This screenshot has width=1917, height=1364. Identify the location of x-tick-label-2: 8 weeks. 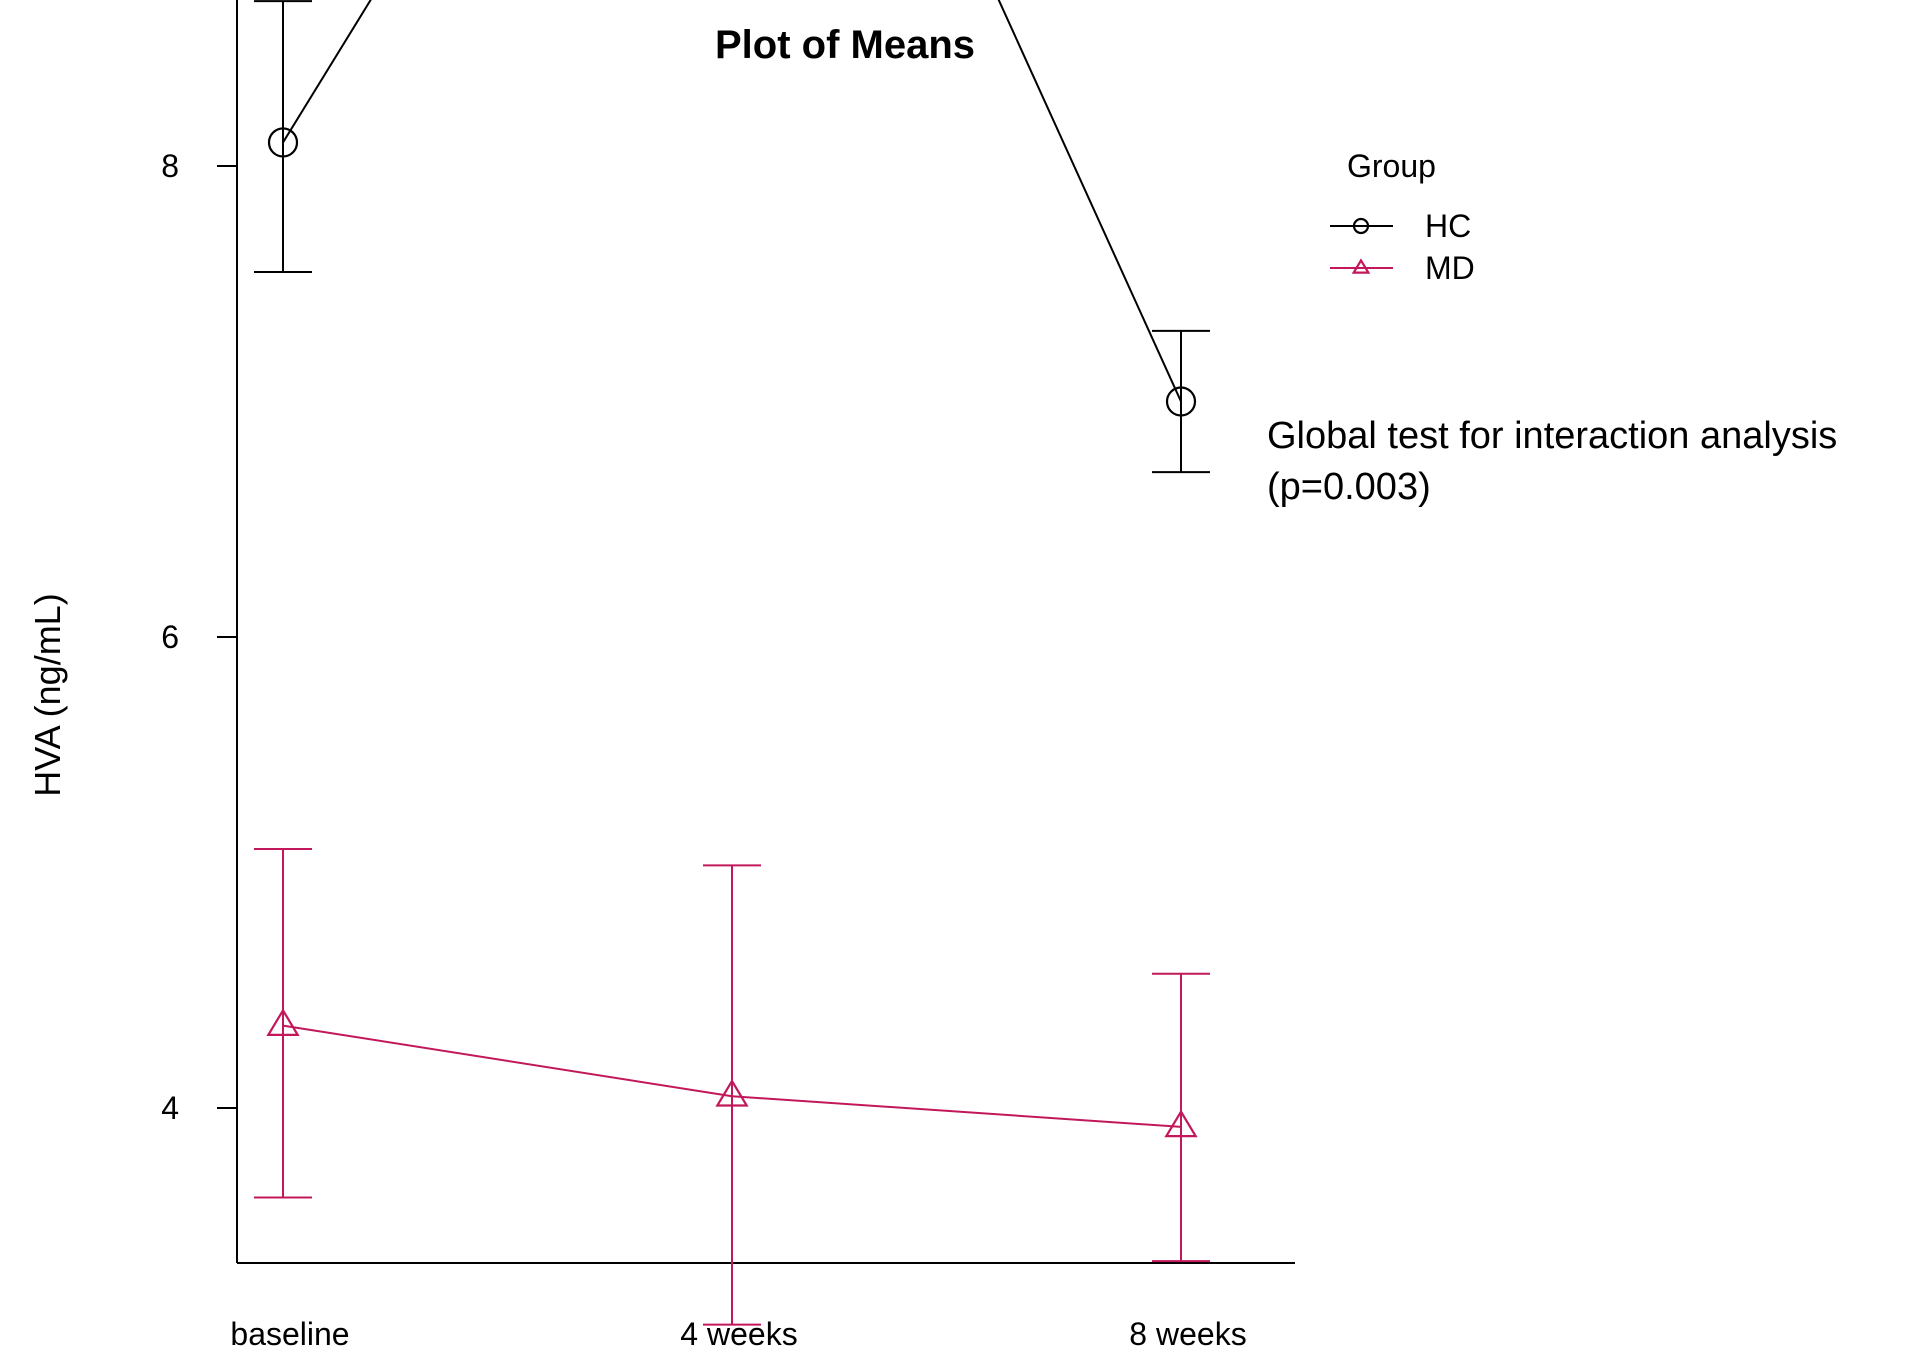
(1187, 1334).